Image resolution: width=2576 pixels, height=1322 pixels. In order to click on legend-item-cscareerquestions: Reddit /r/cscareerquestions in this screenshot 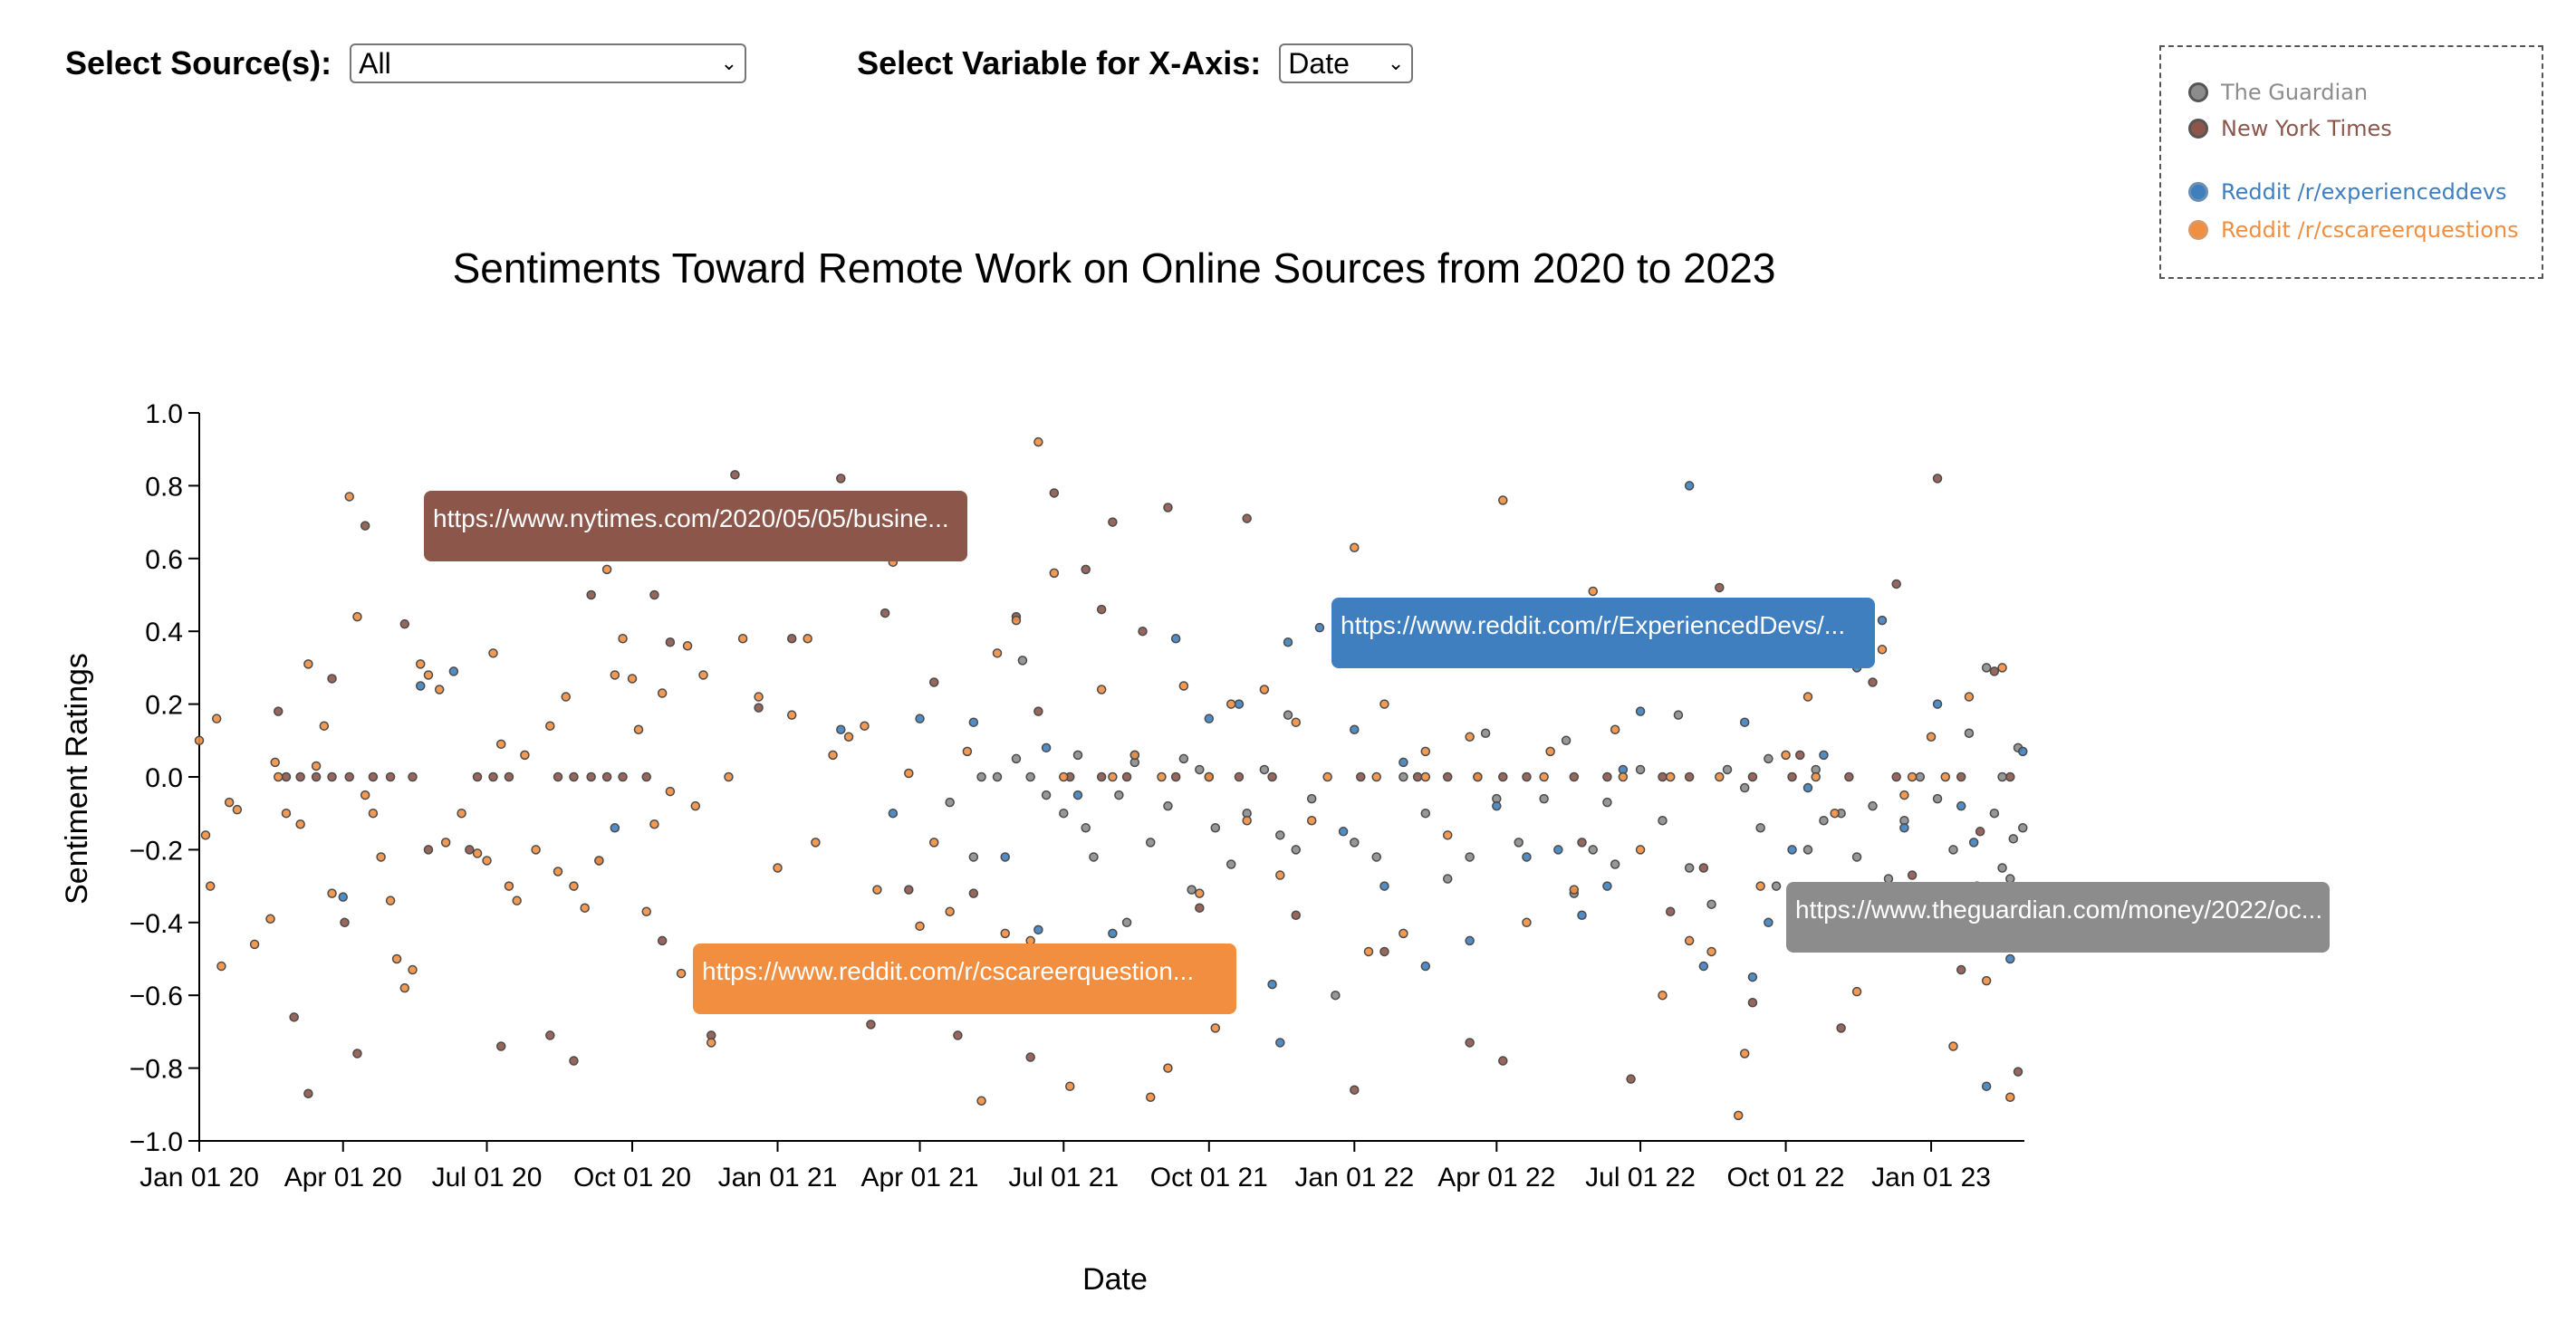, I will do `click(2353, 230)`.